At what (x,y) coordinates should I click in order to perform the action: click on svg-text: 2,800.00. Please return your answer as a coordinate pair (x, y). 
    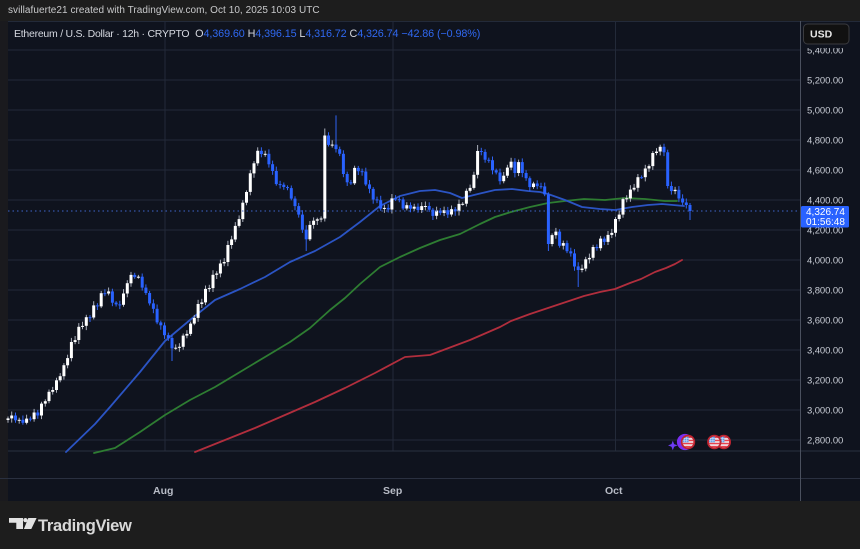
    Looking at the image, I should click on (825, 441).